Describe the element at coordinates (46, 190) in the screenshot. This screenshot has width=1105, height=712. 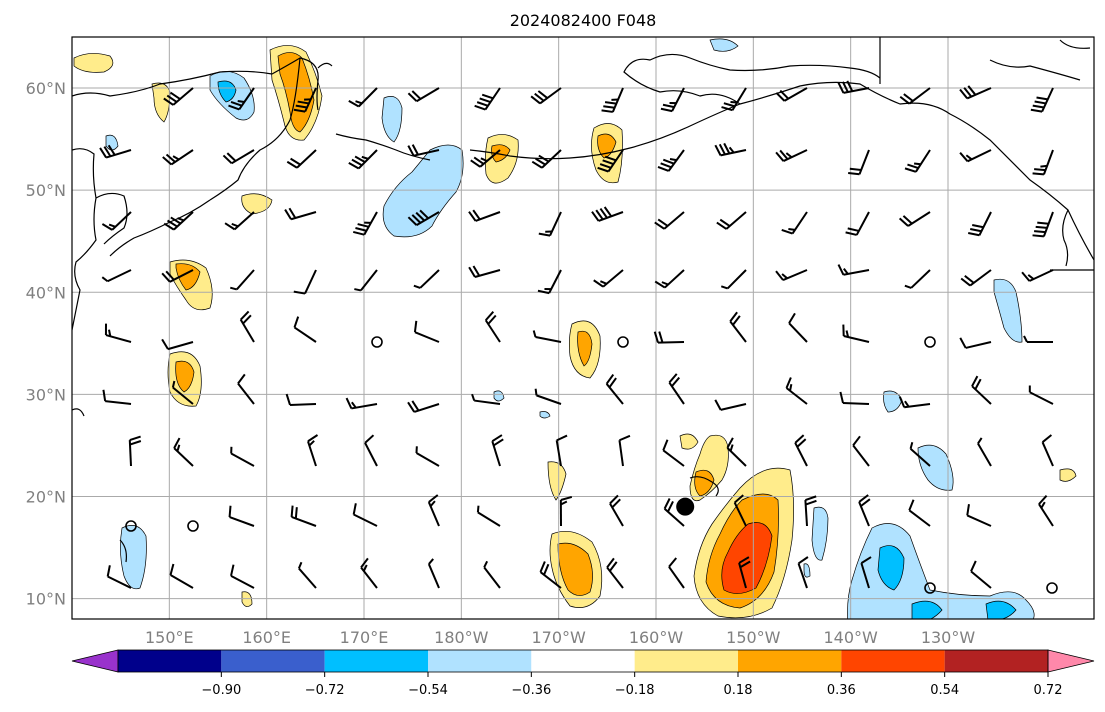
I see `latitude-label: 50°N` at that location.